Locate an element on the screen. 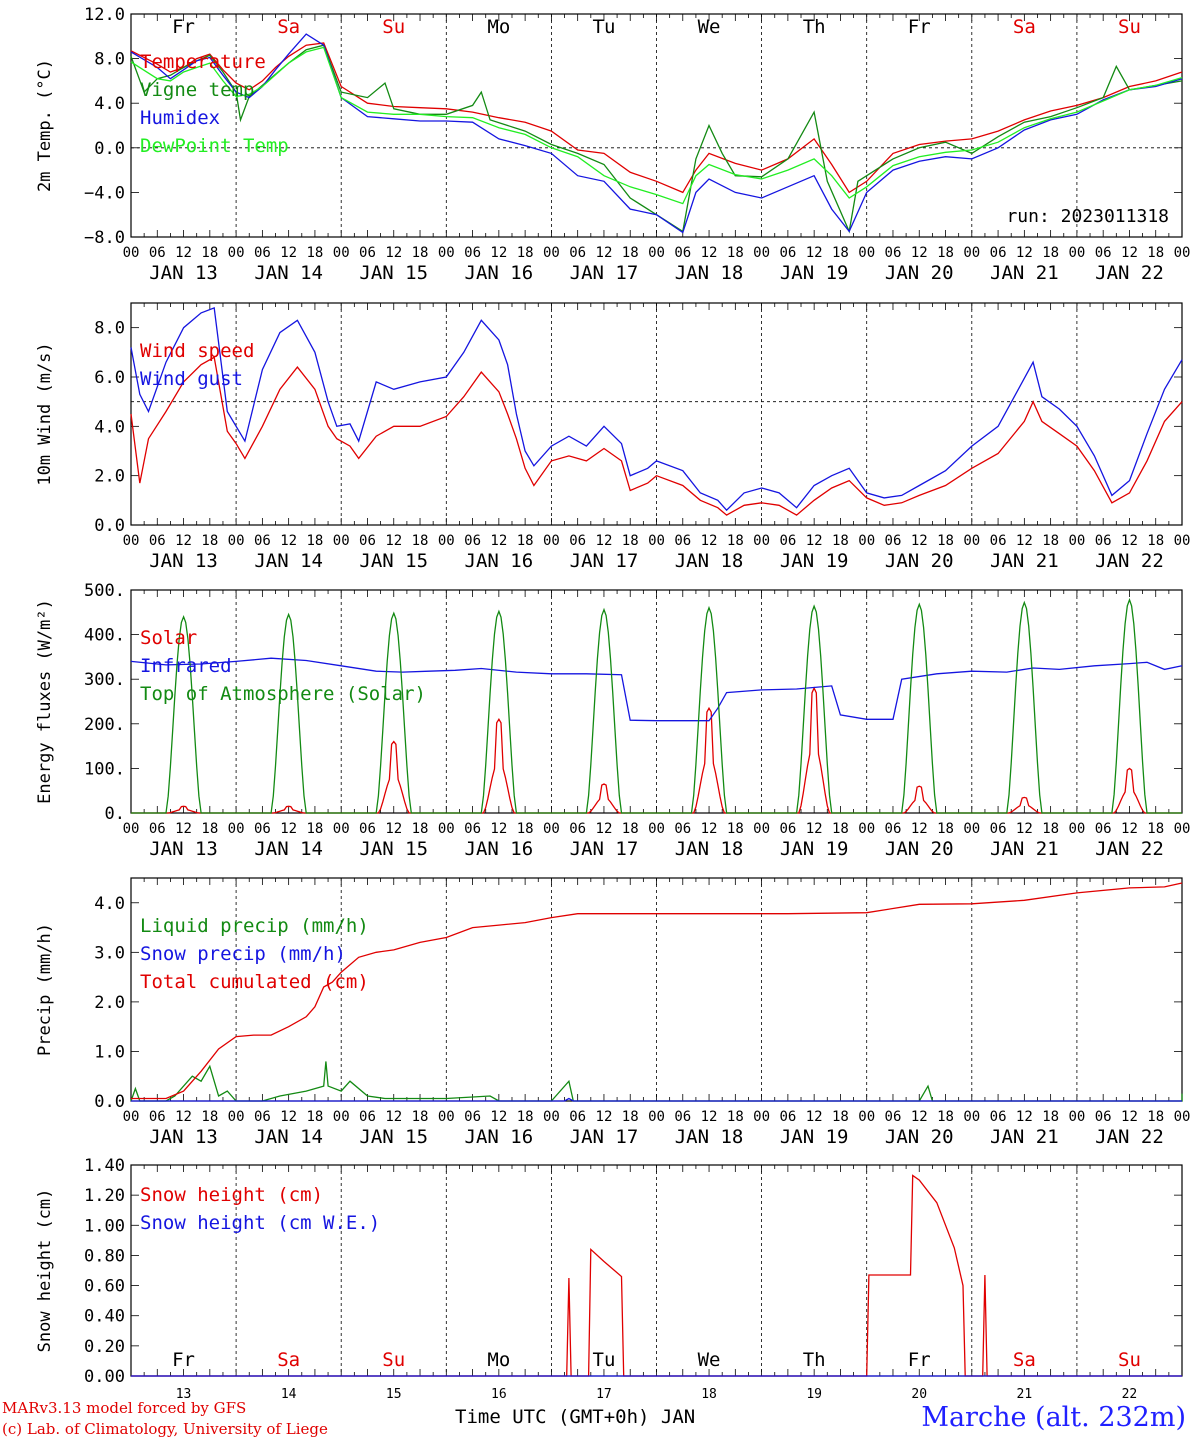 This screenshot has width=1194, height=1440. y-tick-label: 12.0 is located at coordinates (104, 15).